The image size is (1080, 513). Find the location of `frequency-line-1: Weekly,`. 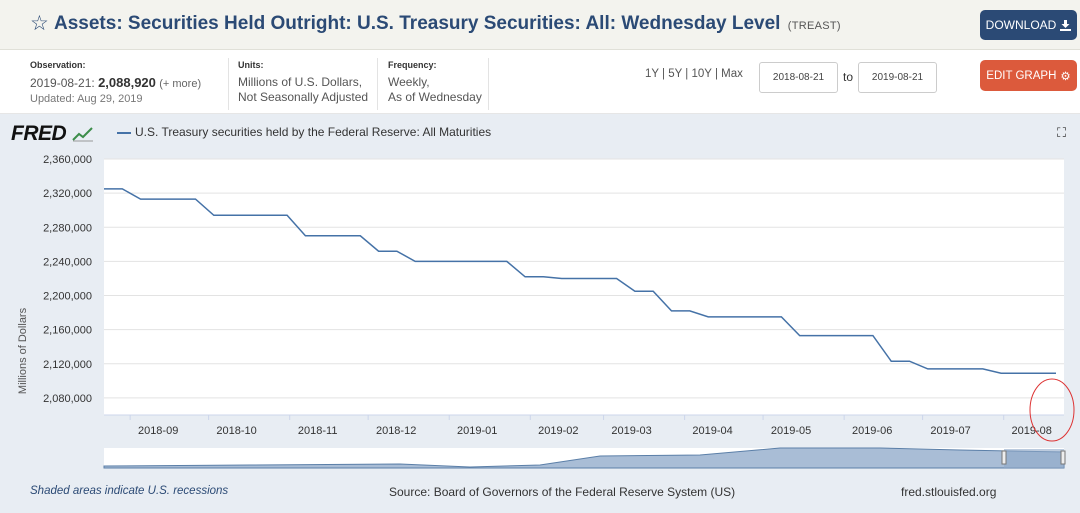

frequency-line-1: Weekly, is located at coordinates (409, 82).